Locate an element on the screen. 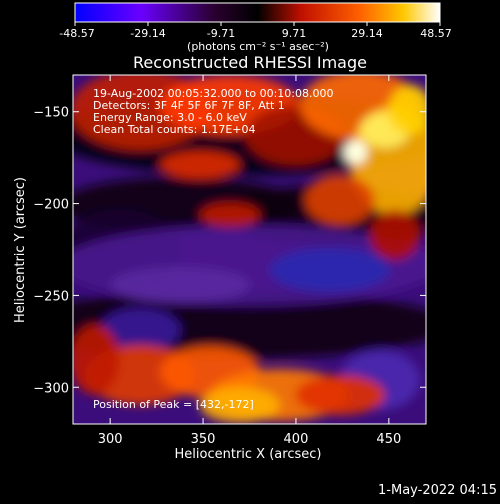  footer-timestamp: 1-May-2022 04:15 is located at coordinates (437, 490).